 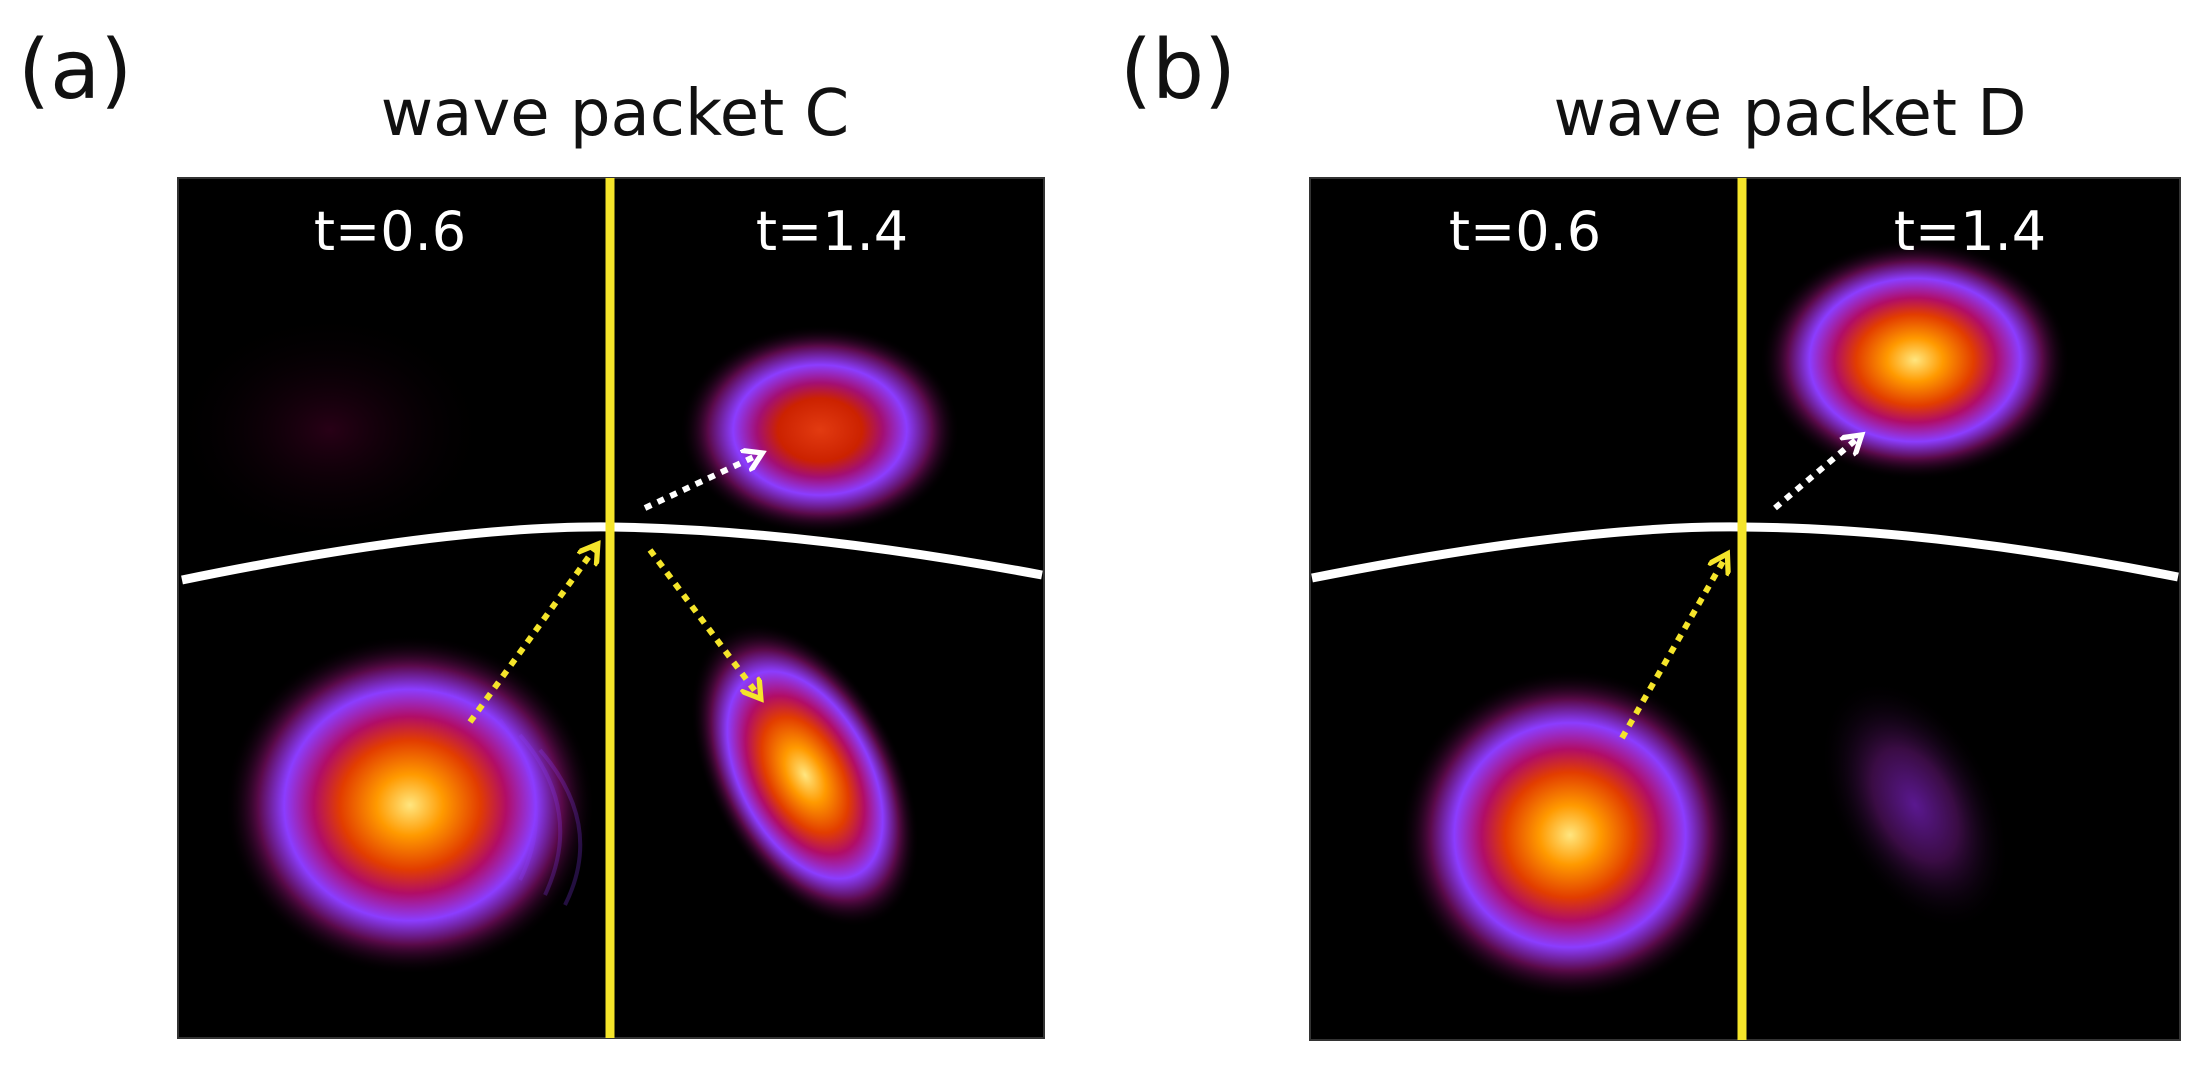 I want to click on panel-b-title: wave packet D, so click(x=1790, y=114).